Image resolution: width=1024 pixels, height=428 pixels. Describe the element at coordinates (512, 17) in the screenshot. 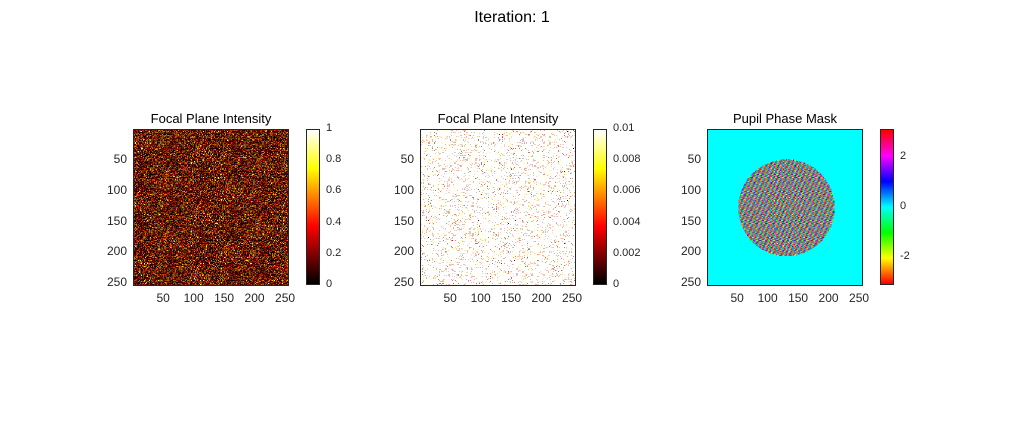

I see `figure-title: Iteration: 1` at that location.